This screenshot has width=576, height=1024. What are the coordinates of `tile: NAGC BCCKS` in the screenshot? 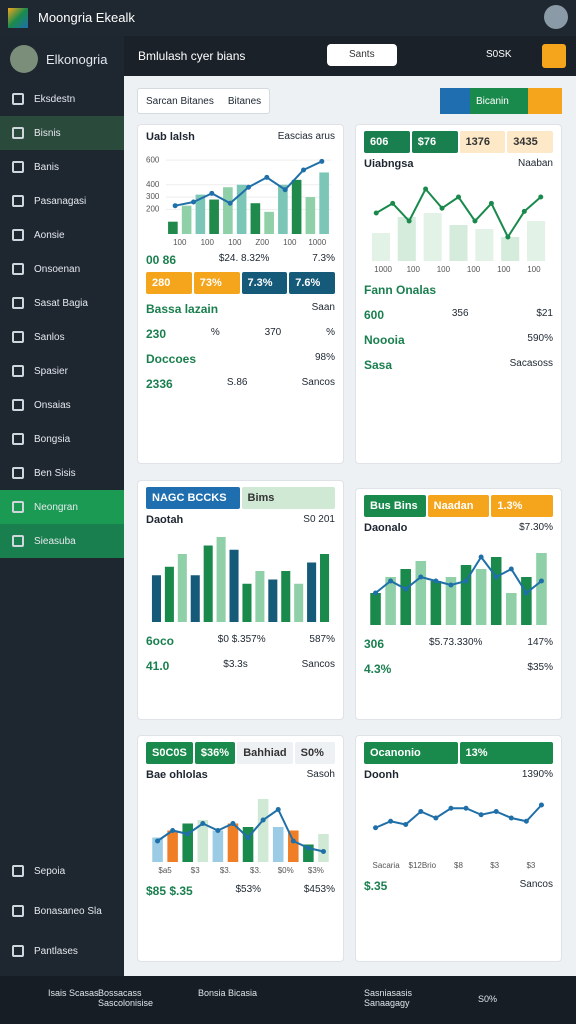 It's located at (193, 498).